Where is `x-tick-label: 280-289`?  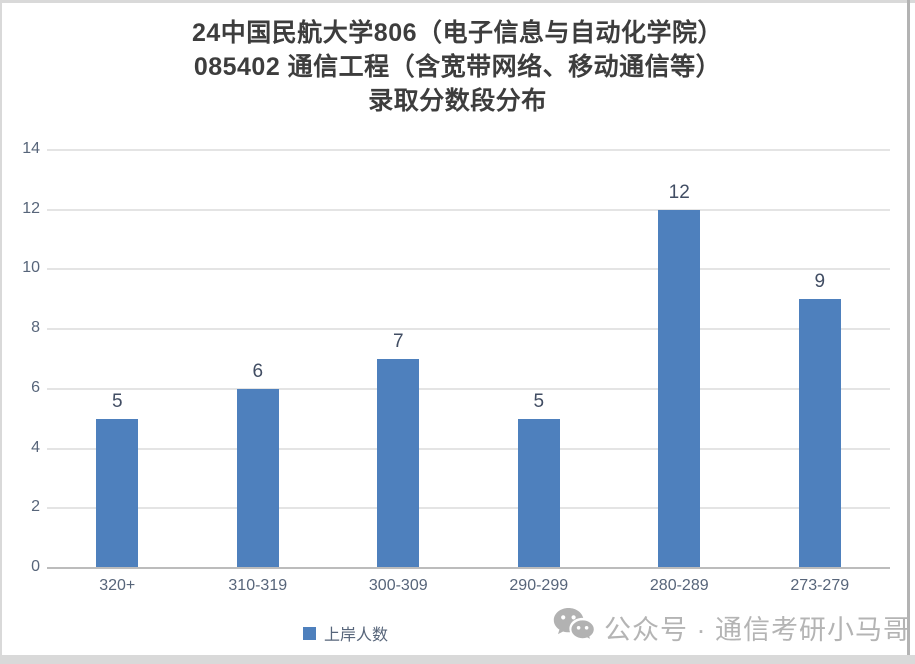
x-tick-label: 280-289 is located at coordinates (679, 585).